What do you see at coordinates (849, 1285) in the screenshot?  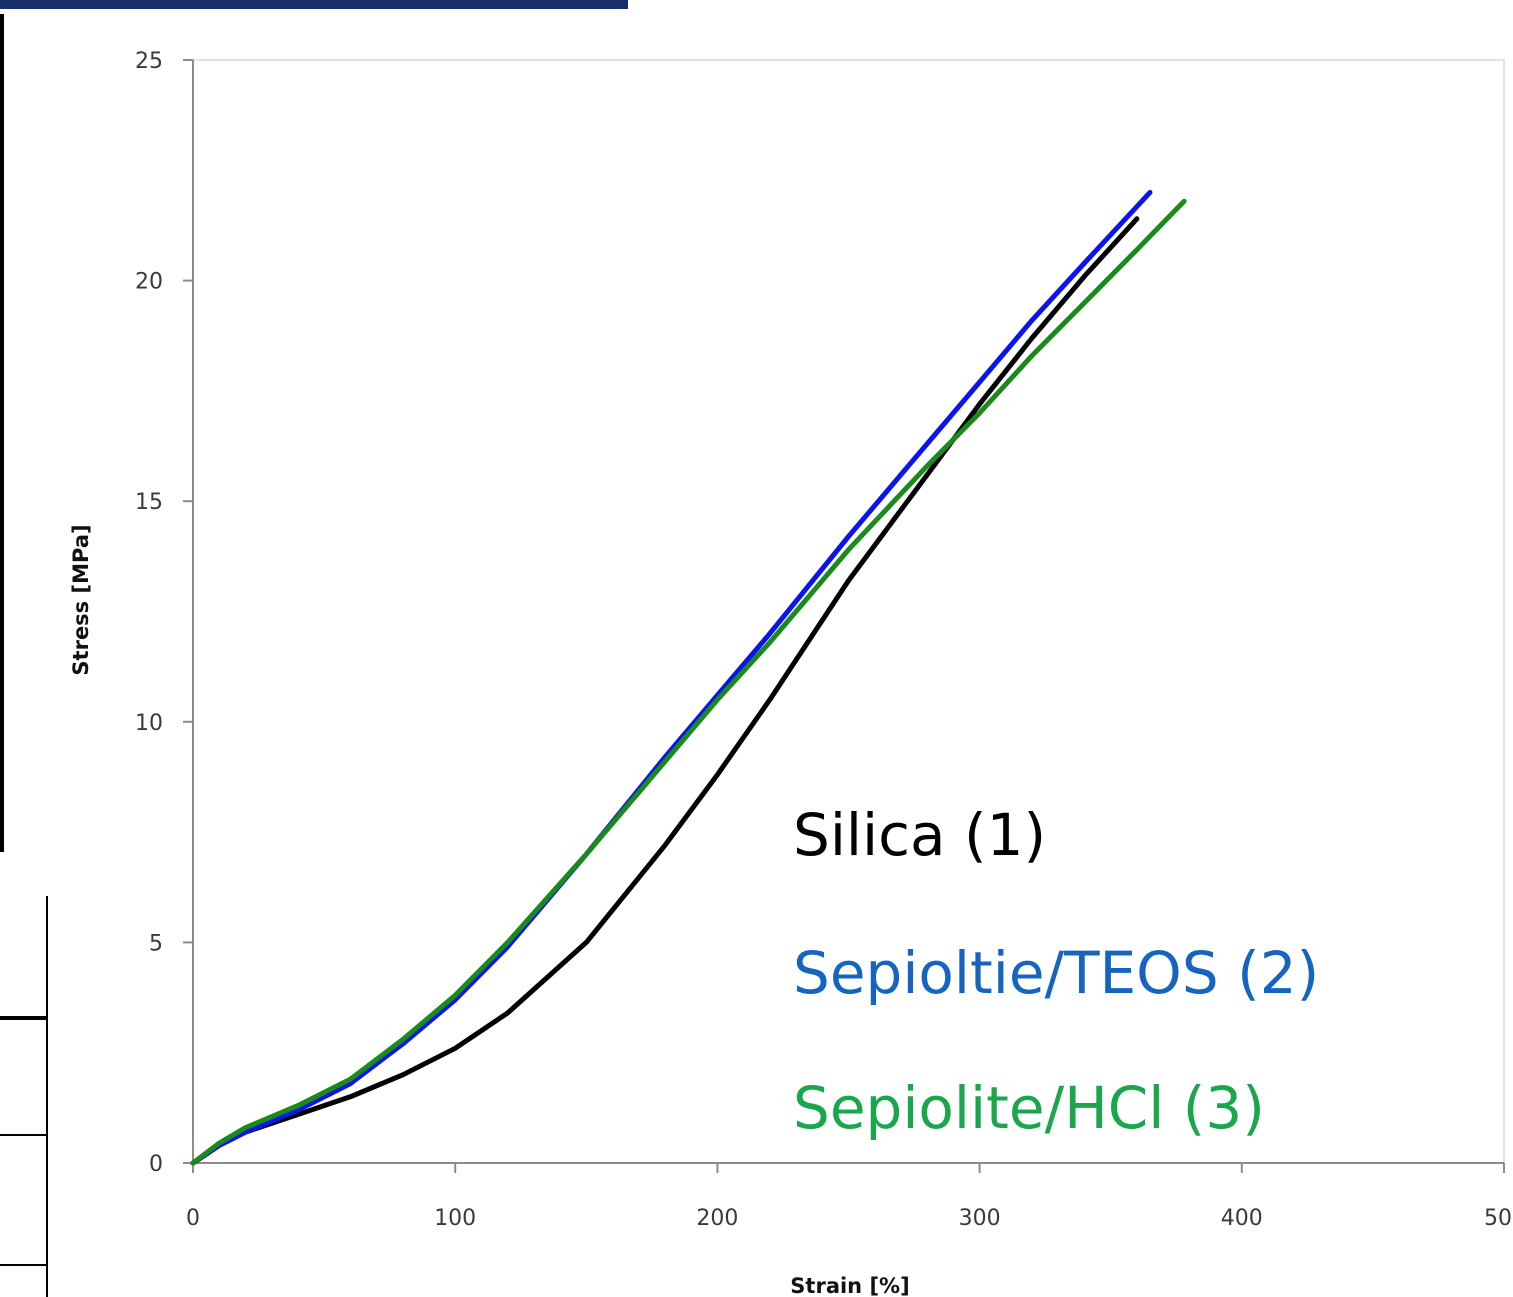 I see `x-axis-title: Strain [%]` at bounding box center [849, 1285].